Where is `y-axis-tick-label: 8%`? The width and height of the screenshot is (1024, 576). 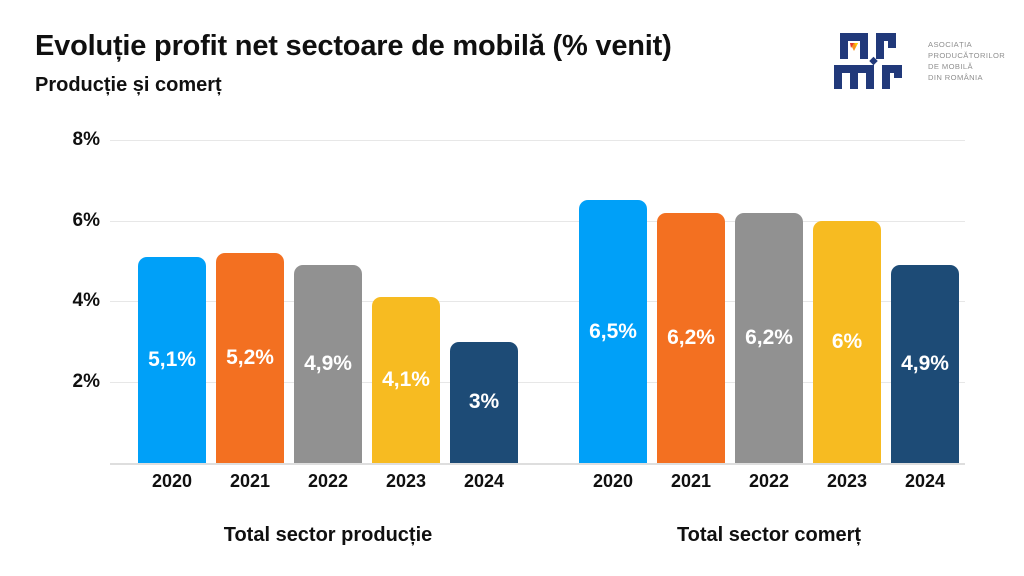 y-axis-tick-label: 8% is located at coordinates (86, 139).